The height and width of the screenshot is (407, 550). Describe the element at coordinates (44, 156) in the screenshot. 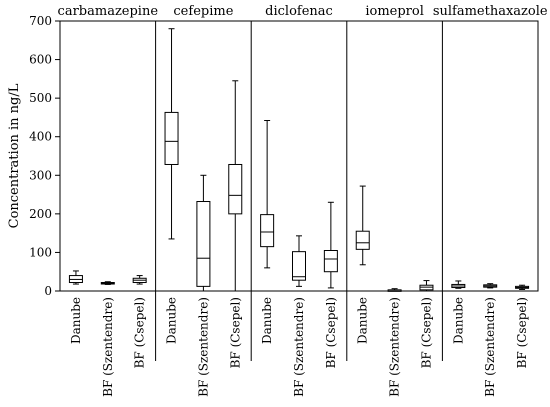

I see `y-axis: 0 100 200 300 400 500 600 700` at that location.